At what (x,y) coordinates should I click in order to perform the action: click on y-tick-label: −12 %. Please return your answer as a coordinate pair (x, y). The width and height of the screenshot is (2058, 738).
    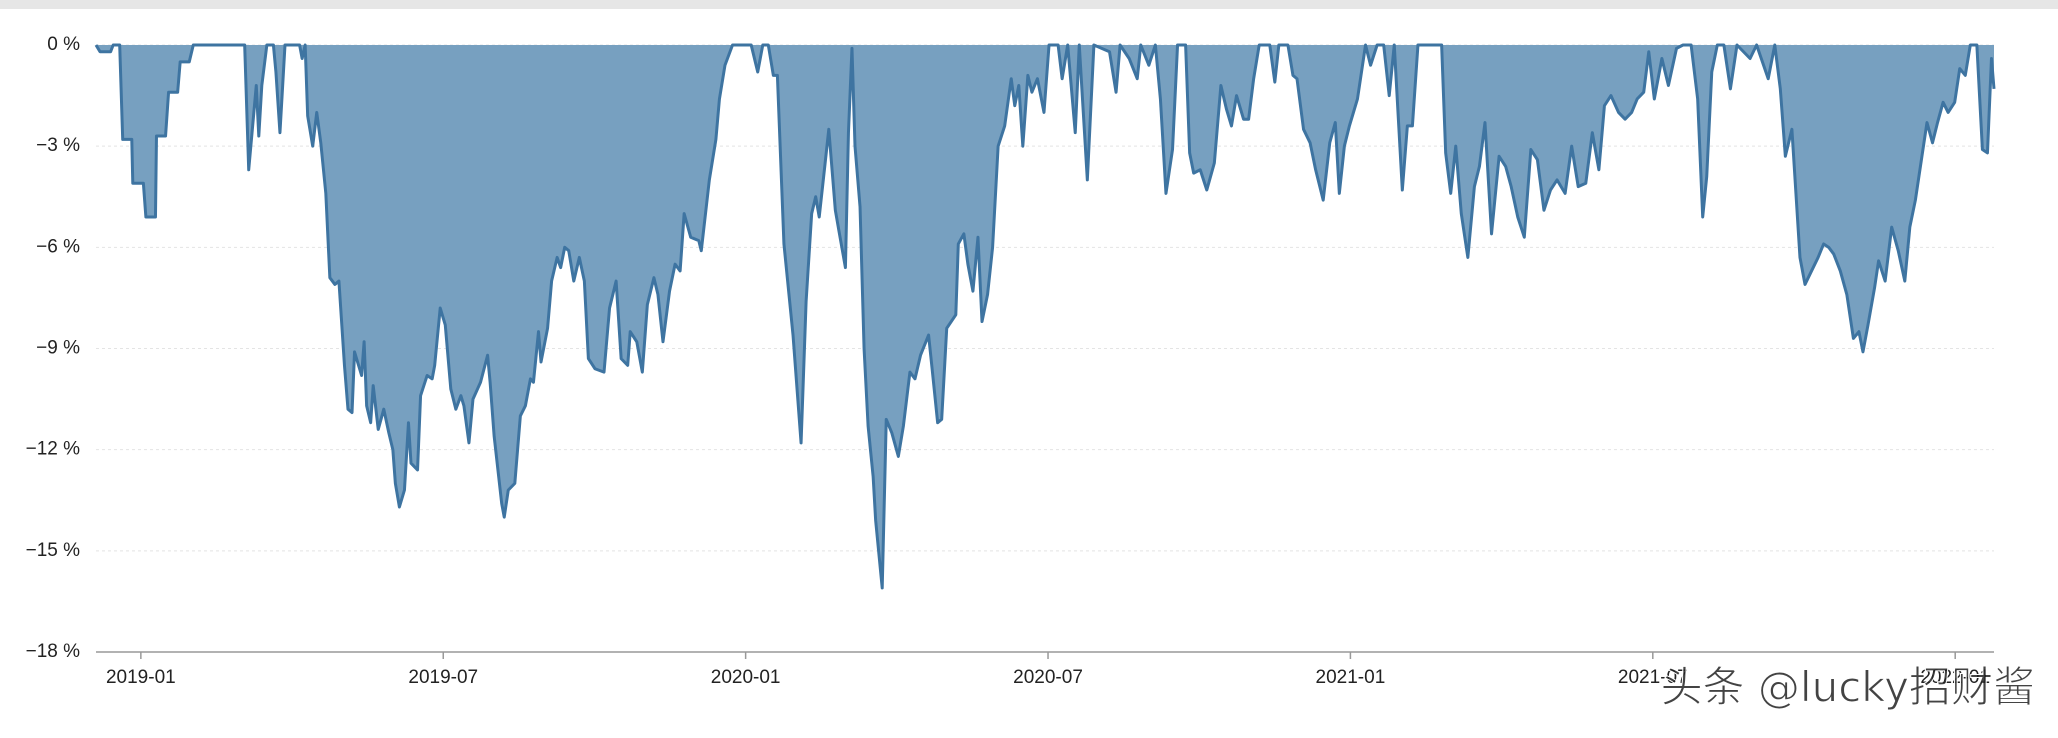
    Looking at the image, I should click on (53, 449).